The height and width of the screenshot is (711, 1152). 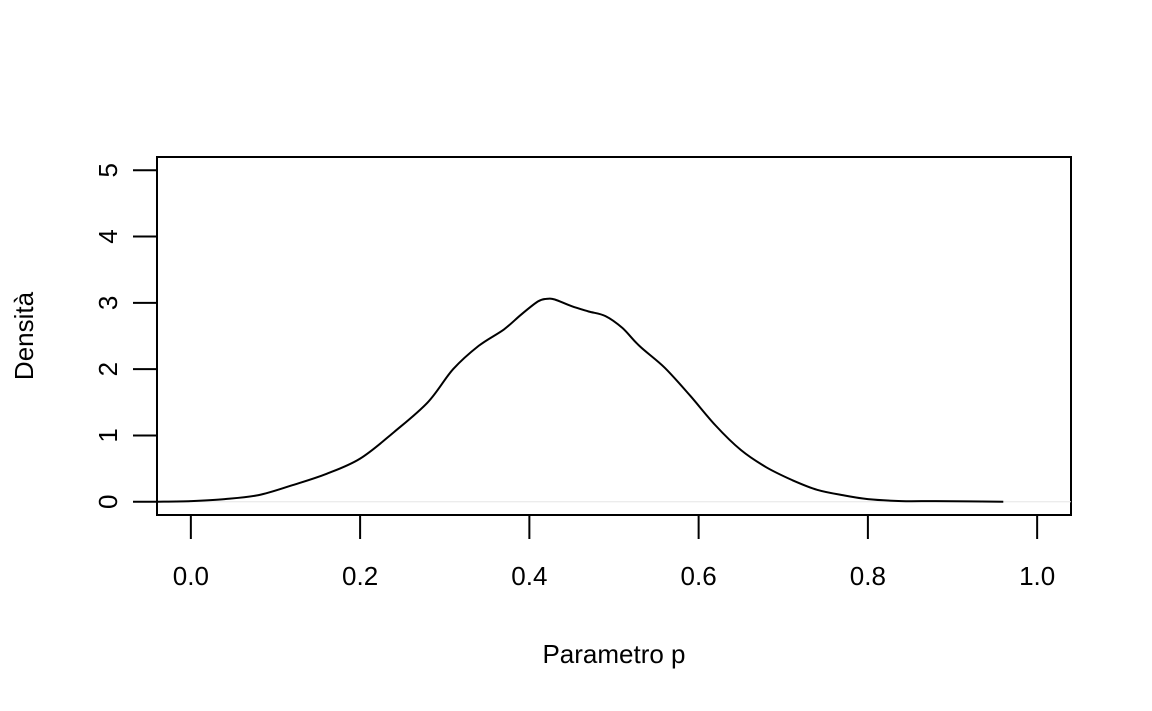 I want to click on y-tick-label: 0, so click(x=108, y=502).